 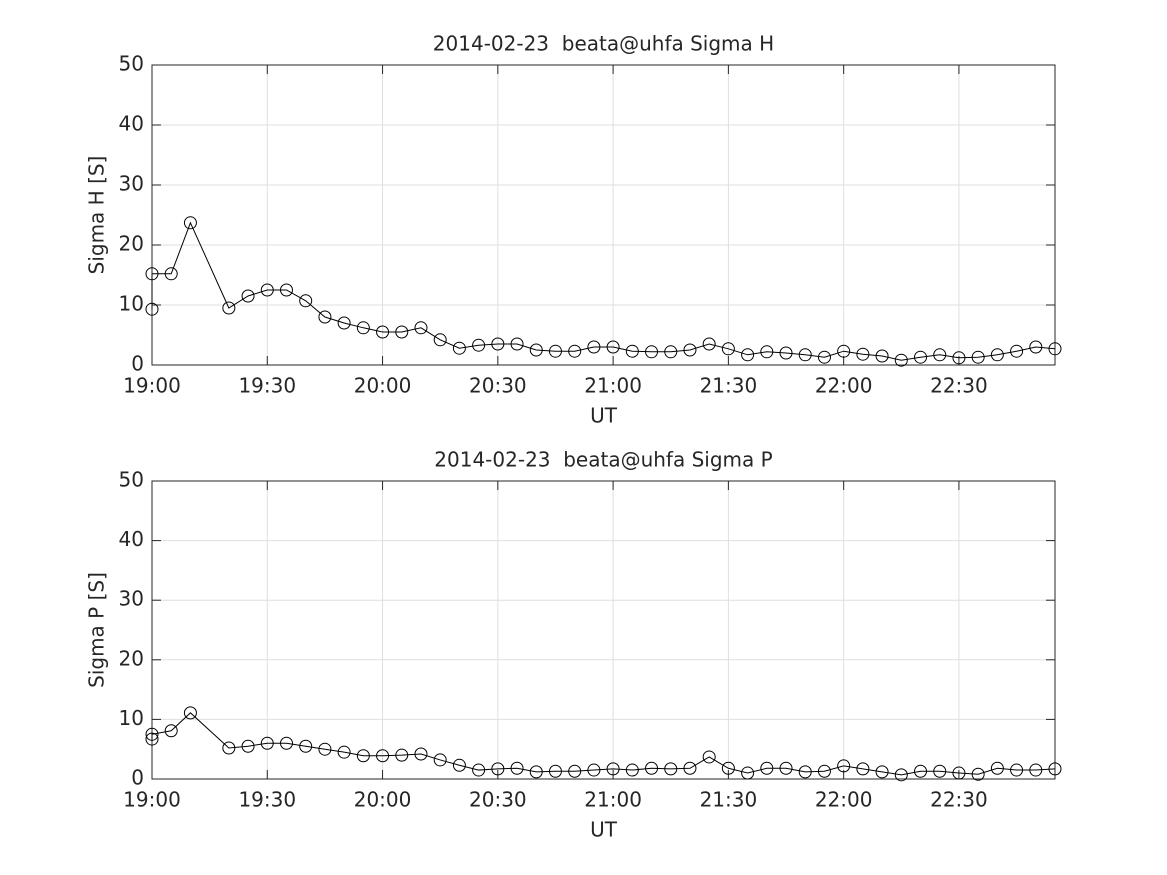 I want to click on x-tick-label: 20:00, so click(x=383, y=800).